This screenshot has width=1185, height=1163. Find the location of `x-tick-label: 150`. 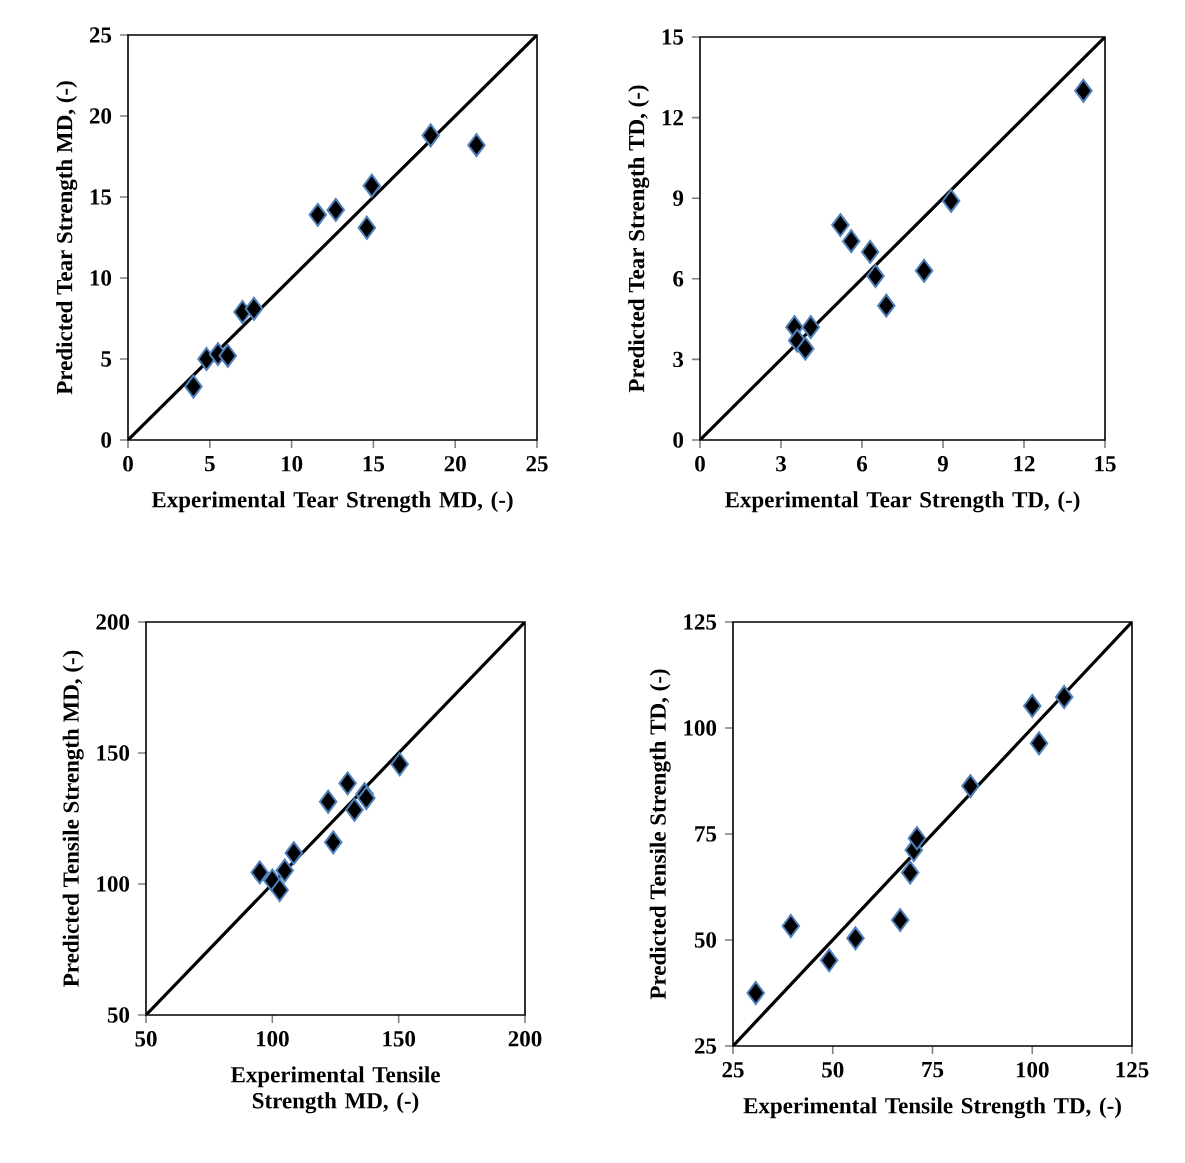

x-tick-label: 150 is located at coordinates (399, 1039).